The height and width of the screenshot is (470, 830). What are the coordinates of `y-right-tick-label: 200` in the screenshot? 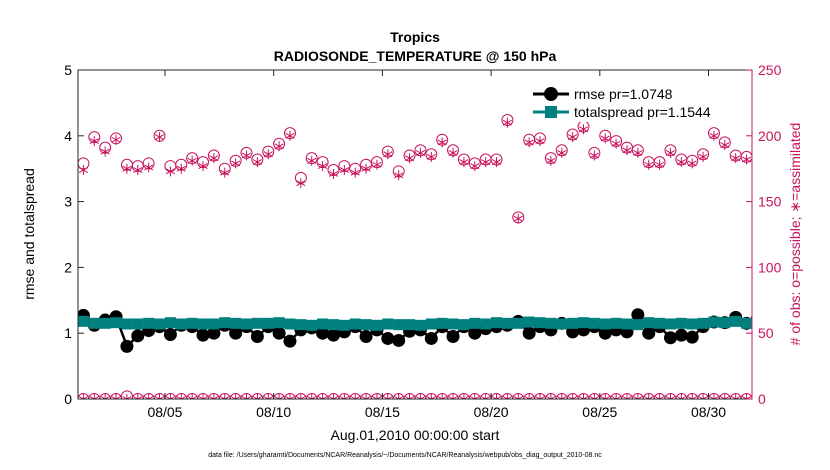 It's located at (770, 136).